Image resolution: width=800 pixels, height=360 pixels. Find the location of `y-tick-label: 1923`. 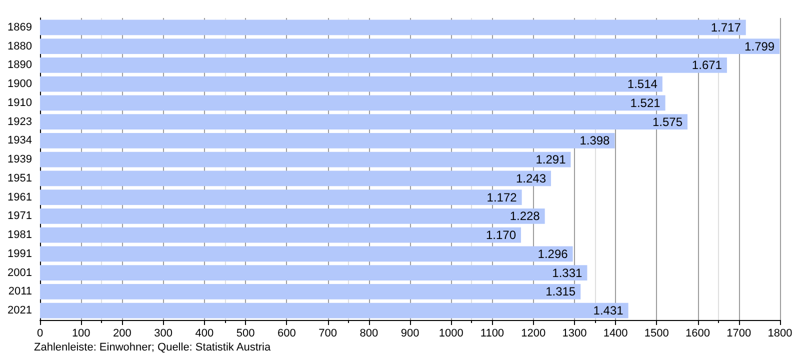

y-tick-label: 1923 is located at coordinates (20, 122).